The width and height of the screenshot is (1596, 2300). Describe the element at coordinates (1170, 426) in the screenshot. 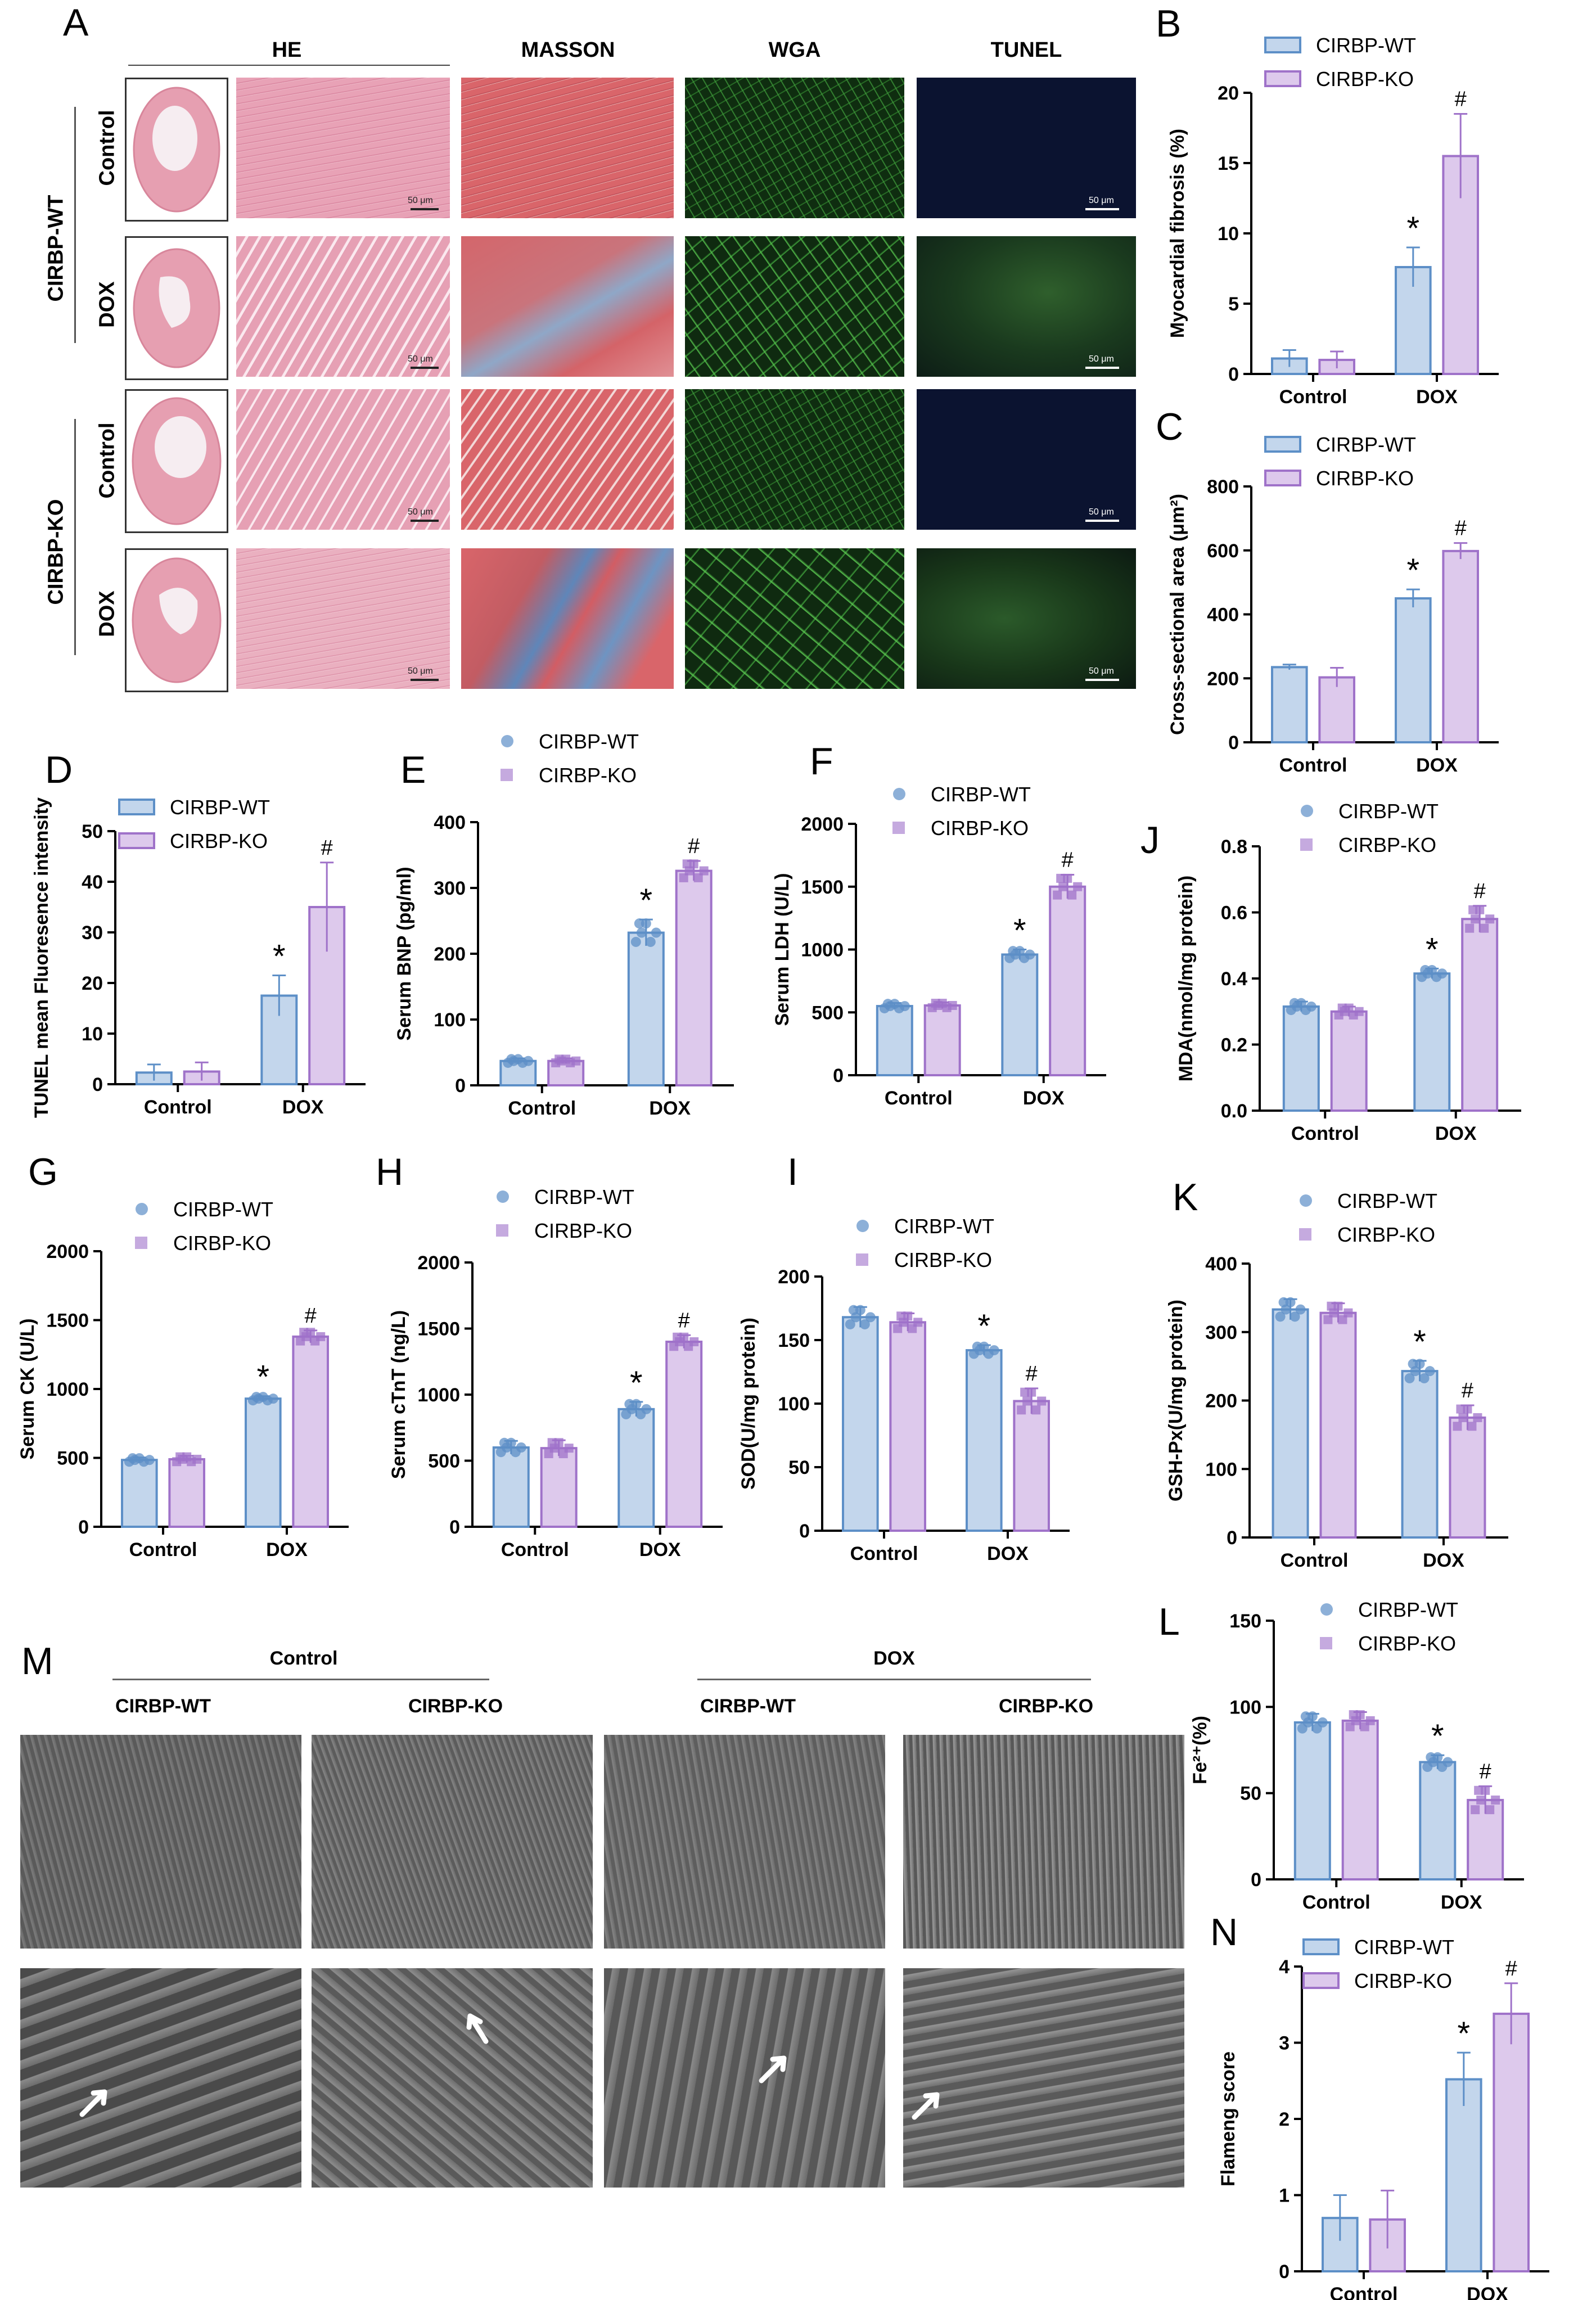

I see `panel-letter-c: C` at that location.